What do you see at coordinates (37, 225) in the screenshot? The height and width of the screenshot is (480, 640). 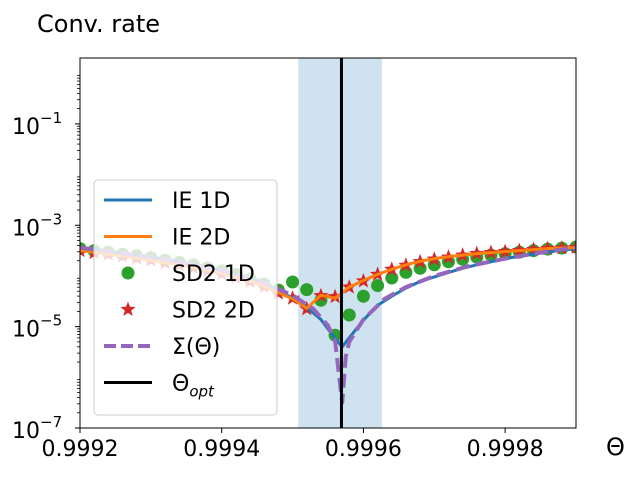 I see `y-tick-label: 10⁻³` at bounding box center [37, 225].